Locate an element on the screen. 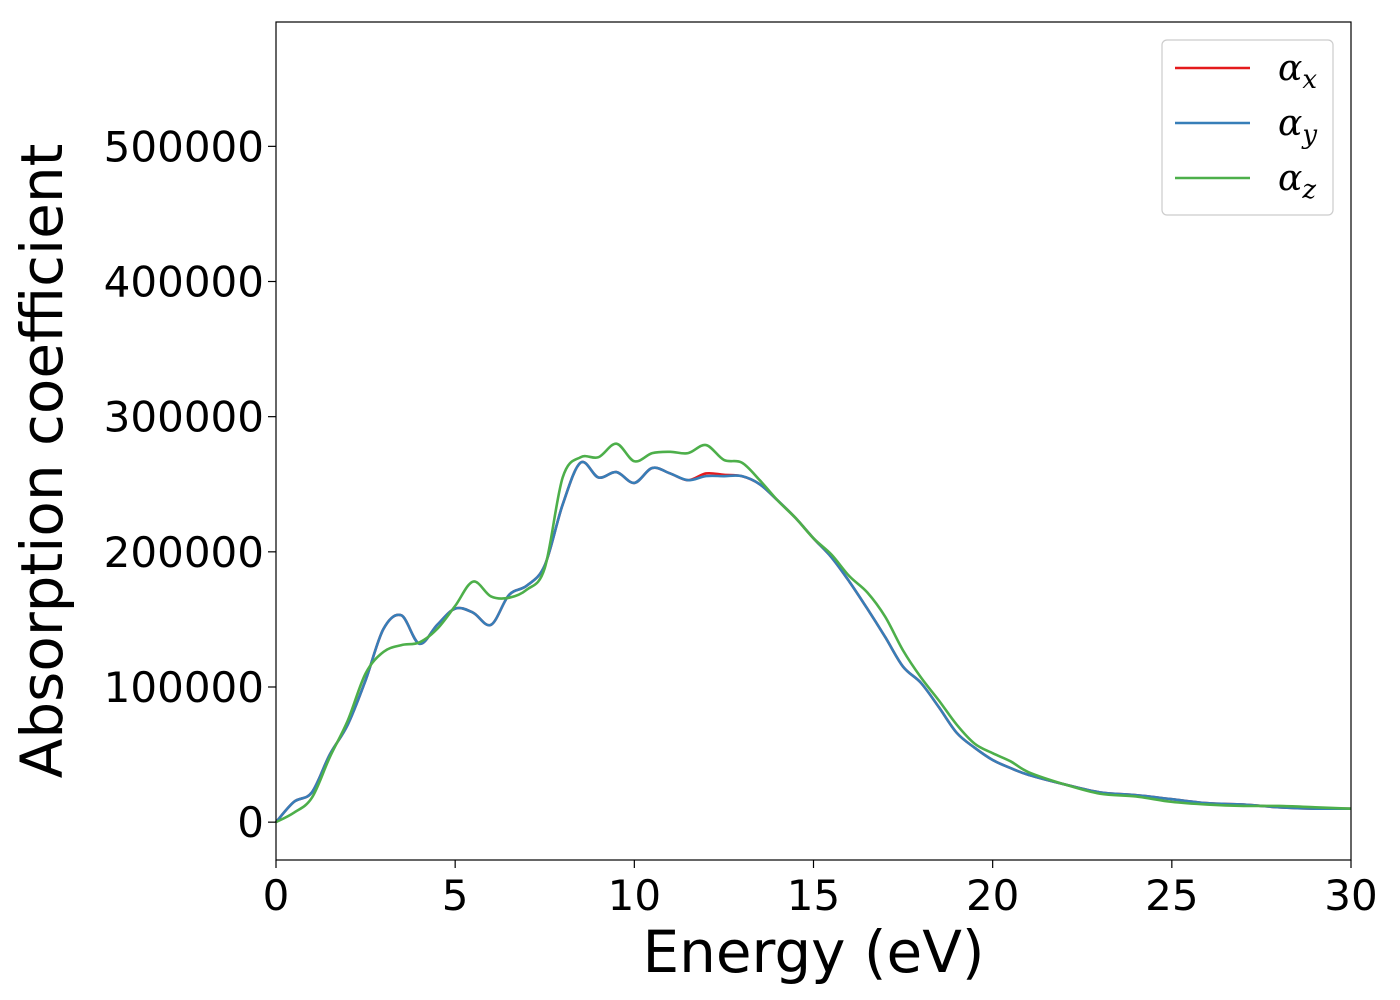 Image resolution: width=1400 pixels, height=1000 pixels. legend: αx αy αz is located at coordinates (1247, 127).